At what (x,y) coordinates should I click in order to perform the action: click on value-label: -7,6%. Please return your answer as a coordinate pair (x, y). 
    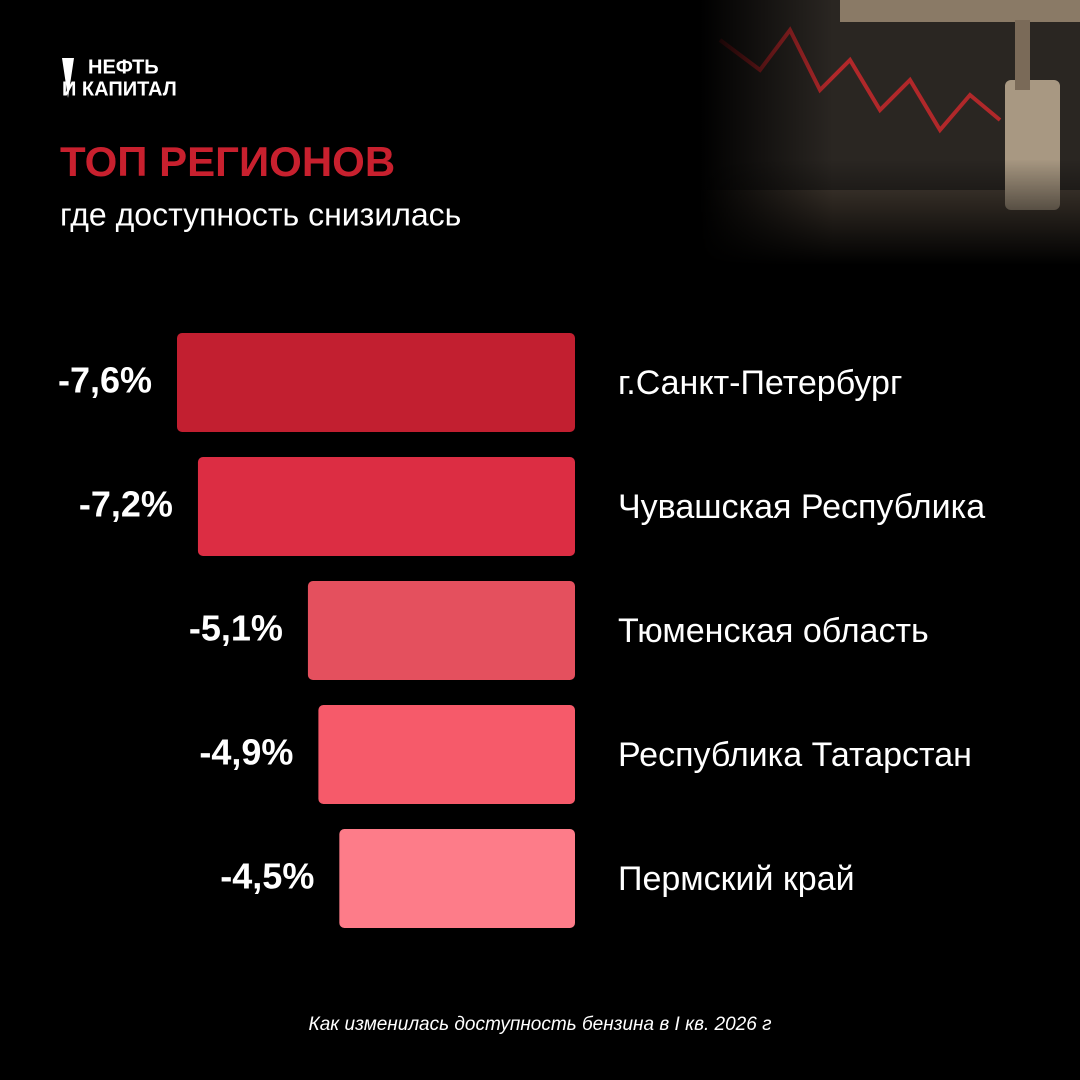
    Looking at the image, I should click on (105, 380).